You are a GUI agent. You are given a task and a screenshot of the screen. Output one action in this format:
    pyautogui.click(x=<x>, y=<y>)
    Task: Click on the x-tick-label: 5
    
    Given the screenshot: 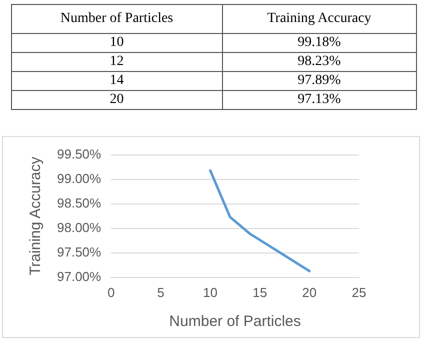 What is the action you would take?
    pyautogui.click(x=160, y=292)
    